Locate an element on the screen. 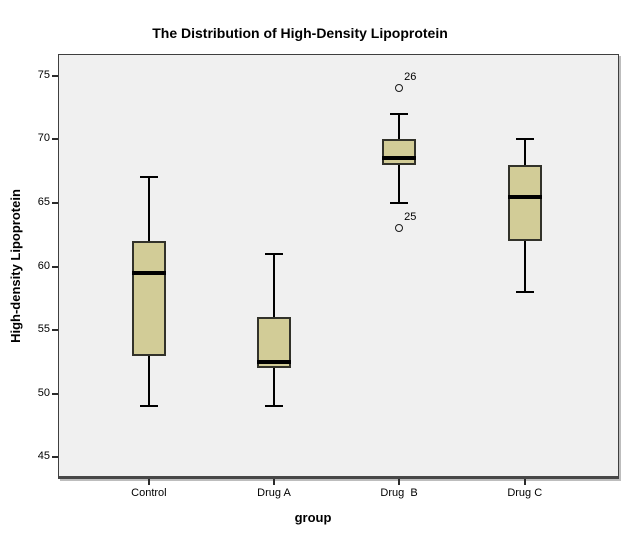  x-tick-label: Drug B is located at coordinates (399, 493).